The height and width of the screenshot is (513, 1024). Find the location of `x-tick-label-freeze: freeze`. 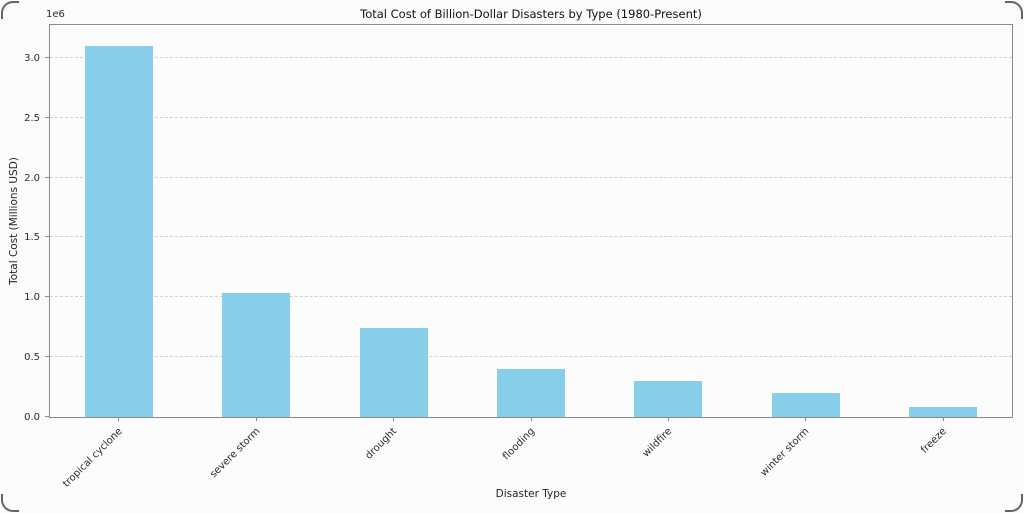

x-tick-label-freeze: freeze is located at coordinates (934, 441).